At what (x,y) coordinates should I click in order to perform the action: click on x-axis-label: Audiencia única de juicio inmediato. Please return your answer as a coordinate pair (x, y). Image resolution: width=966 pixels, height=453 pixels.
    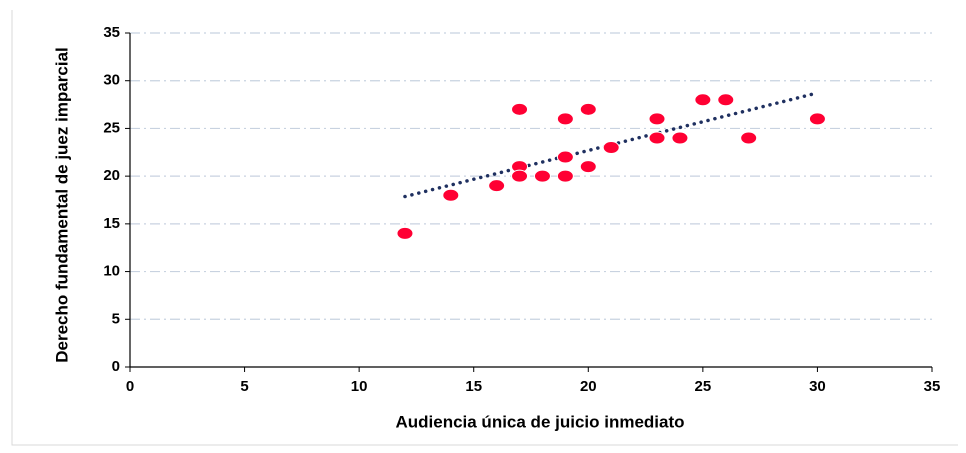
    Looking at the image, I should click on (539, 421).